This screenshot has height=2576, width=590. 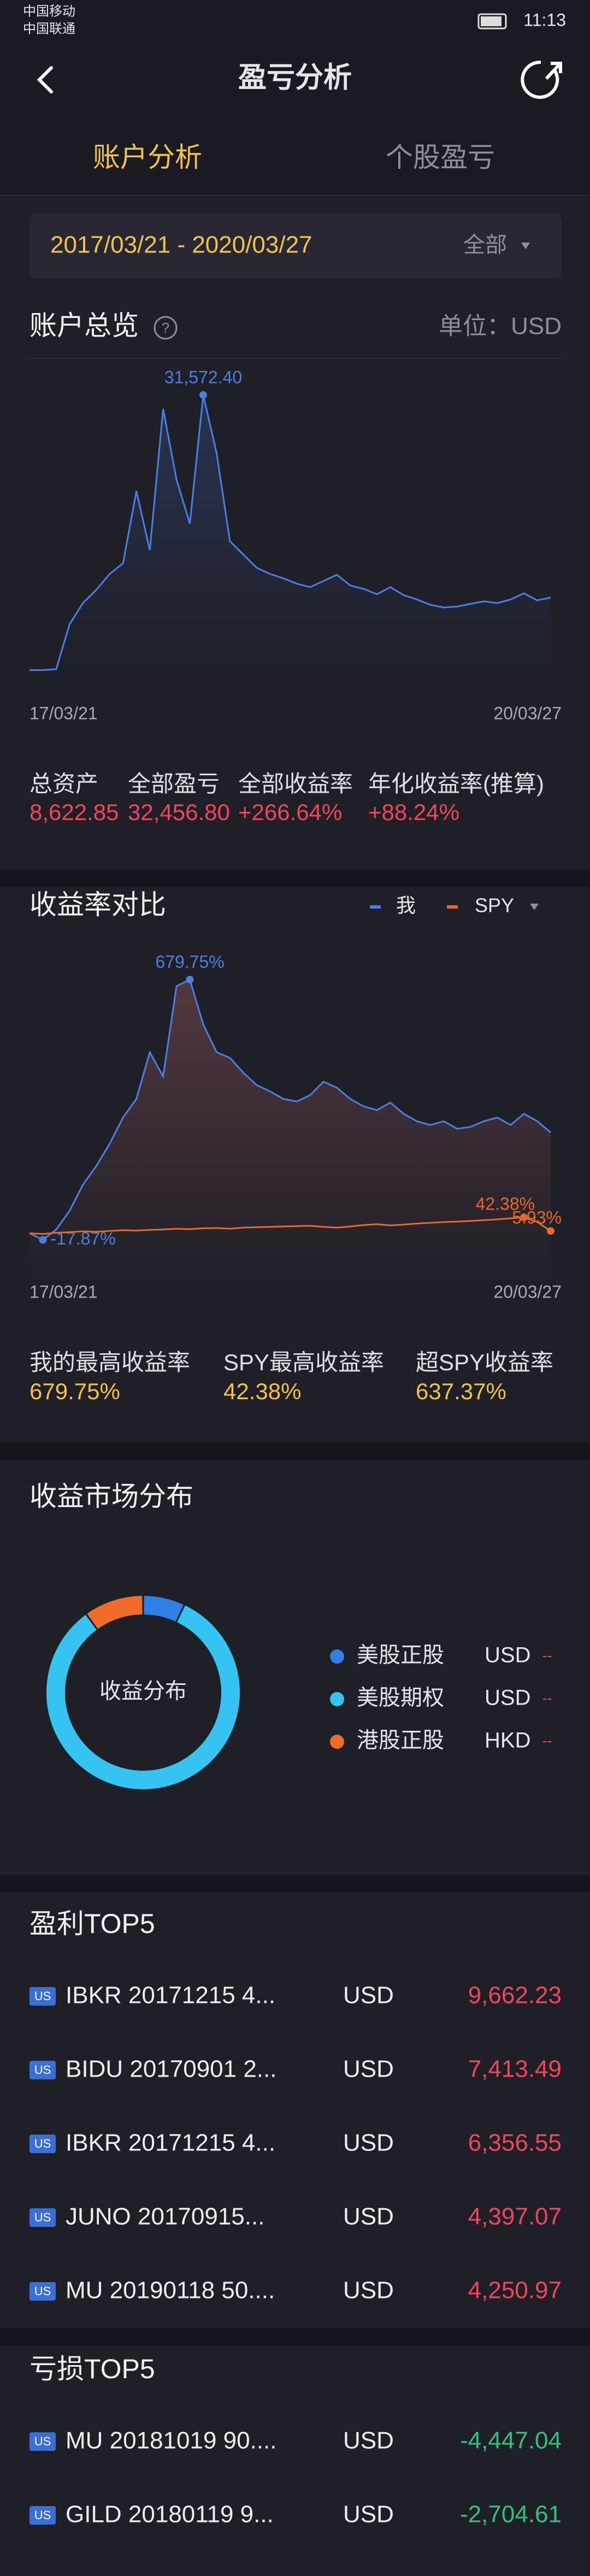 What do you see at coordinates (296, 2290) in the screenshot?
I see `list-row: US MU 20190118 50.... USD 4,250.97` at bounding box center [296, 2290].